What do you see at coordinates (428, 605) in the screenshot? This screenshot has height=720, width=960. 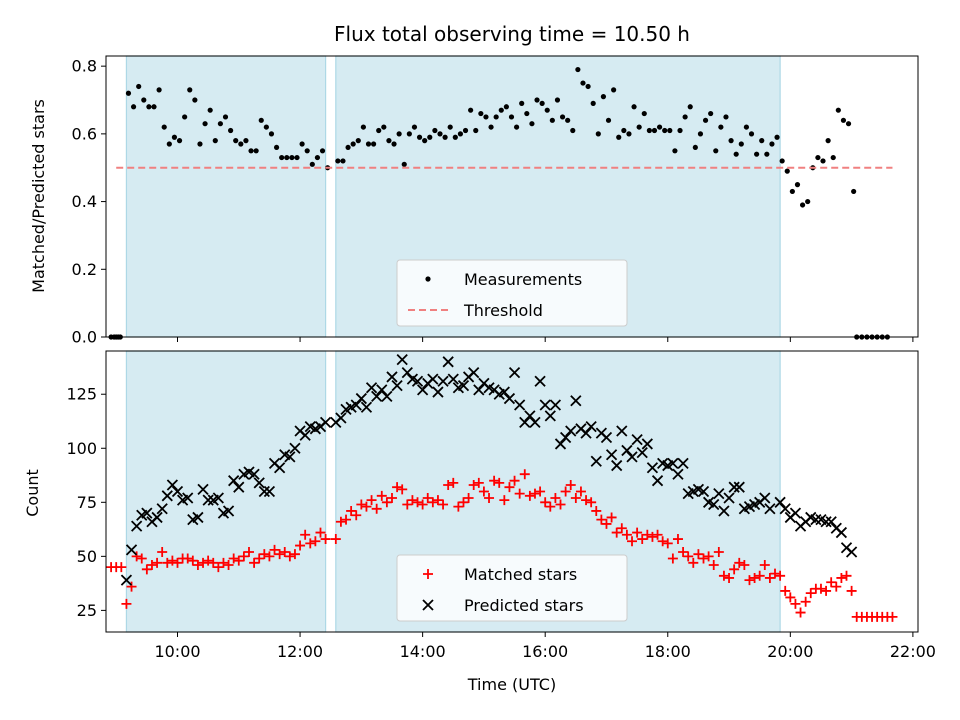 I see `legend-predicted-swatch` at bounding box center [428, 605].